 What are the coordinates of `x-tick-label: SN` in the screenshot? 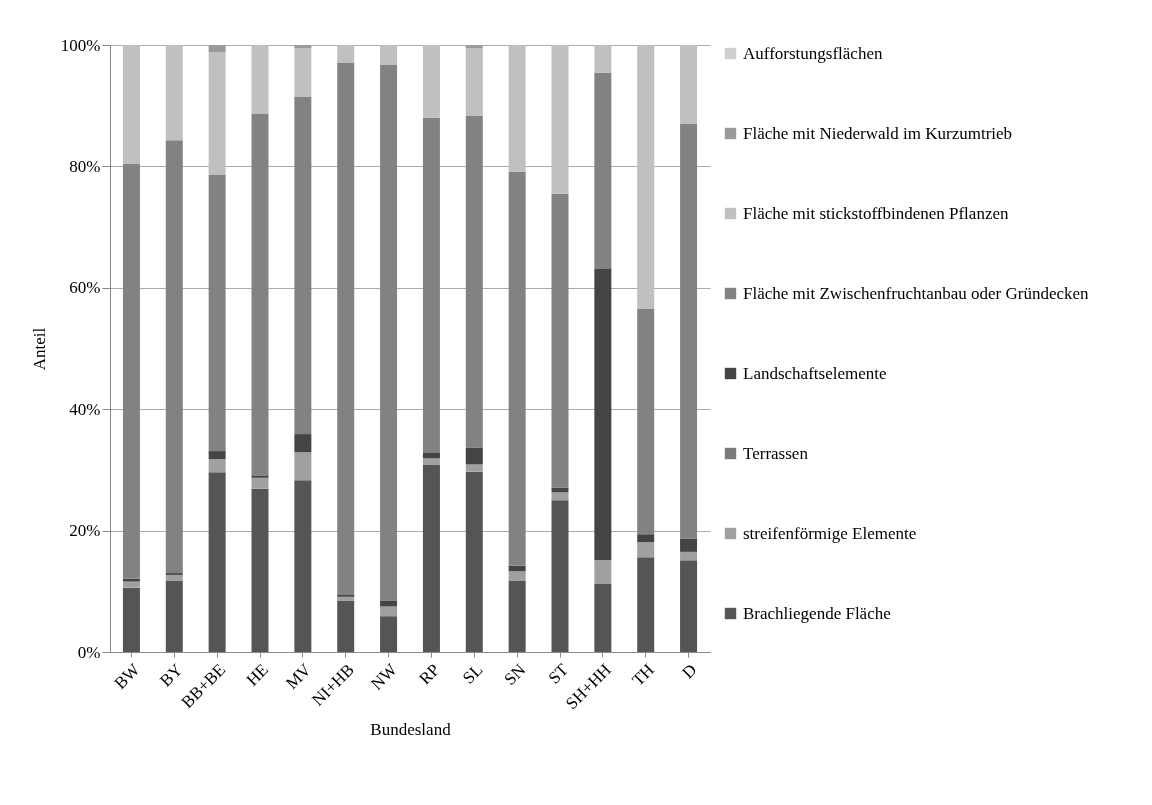 It's located at (515, 674).